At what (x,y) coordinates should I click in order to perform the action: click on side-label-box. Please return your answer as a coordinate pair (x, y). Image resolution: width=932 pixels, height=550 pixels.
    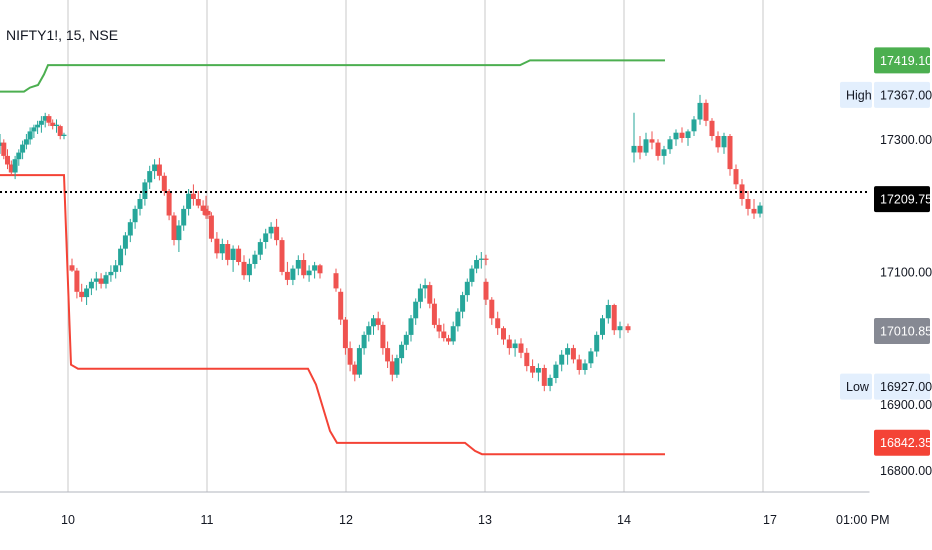
    Looking at the image, I should click on (856, 94).